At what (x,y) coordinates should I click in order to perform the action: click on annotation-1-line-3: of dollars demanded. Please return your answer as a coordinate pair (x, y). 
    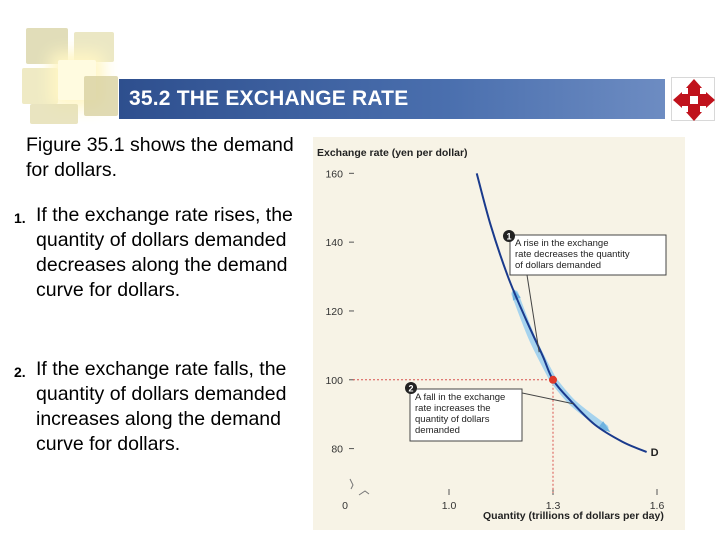
    Looking at the image, I should click on (558, 265).